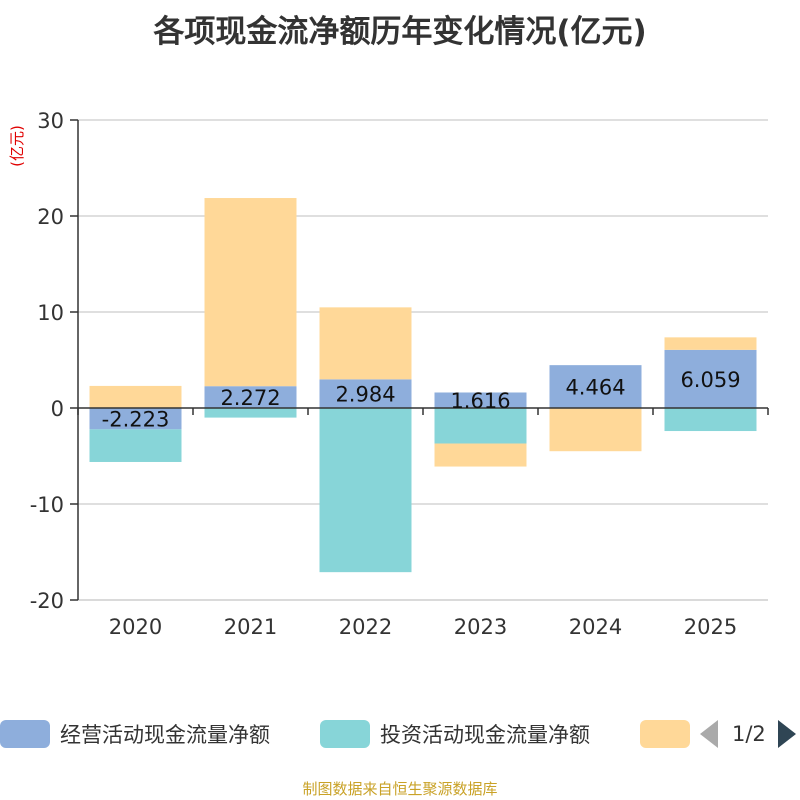 This screenshot has width=800, height=800. I want to click on chart-title: 各项现金流净额历年变化情况(亿元), so click(400, 32).